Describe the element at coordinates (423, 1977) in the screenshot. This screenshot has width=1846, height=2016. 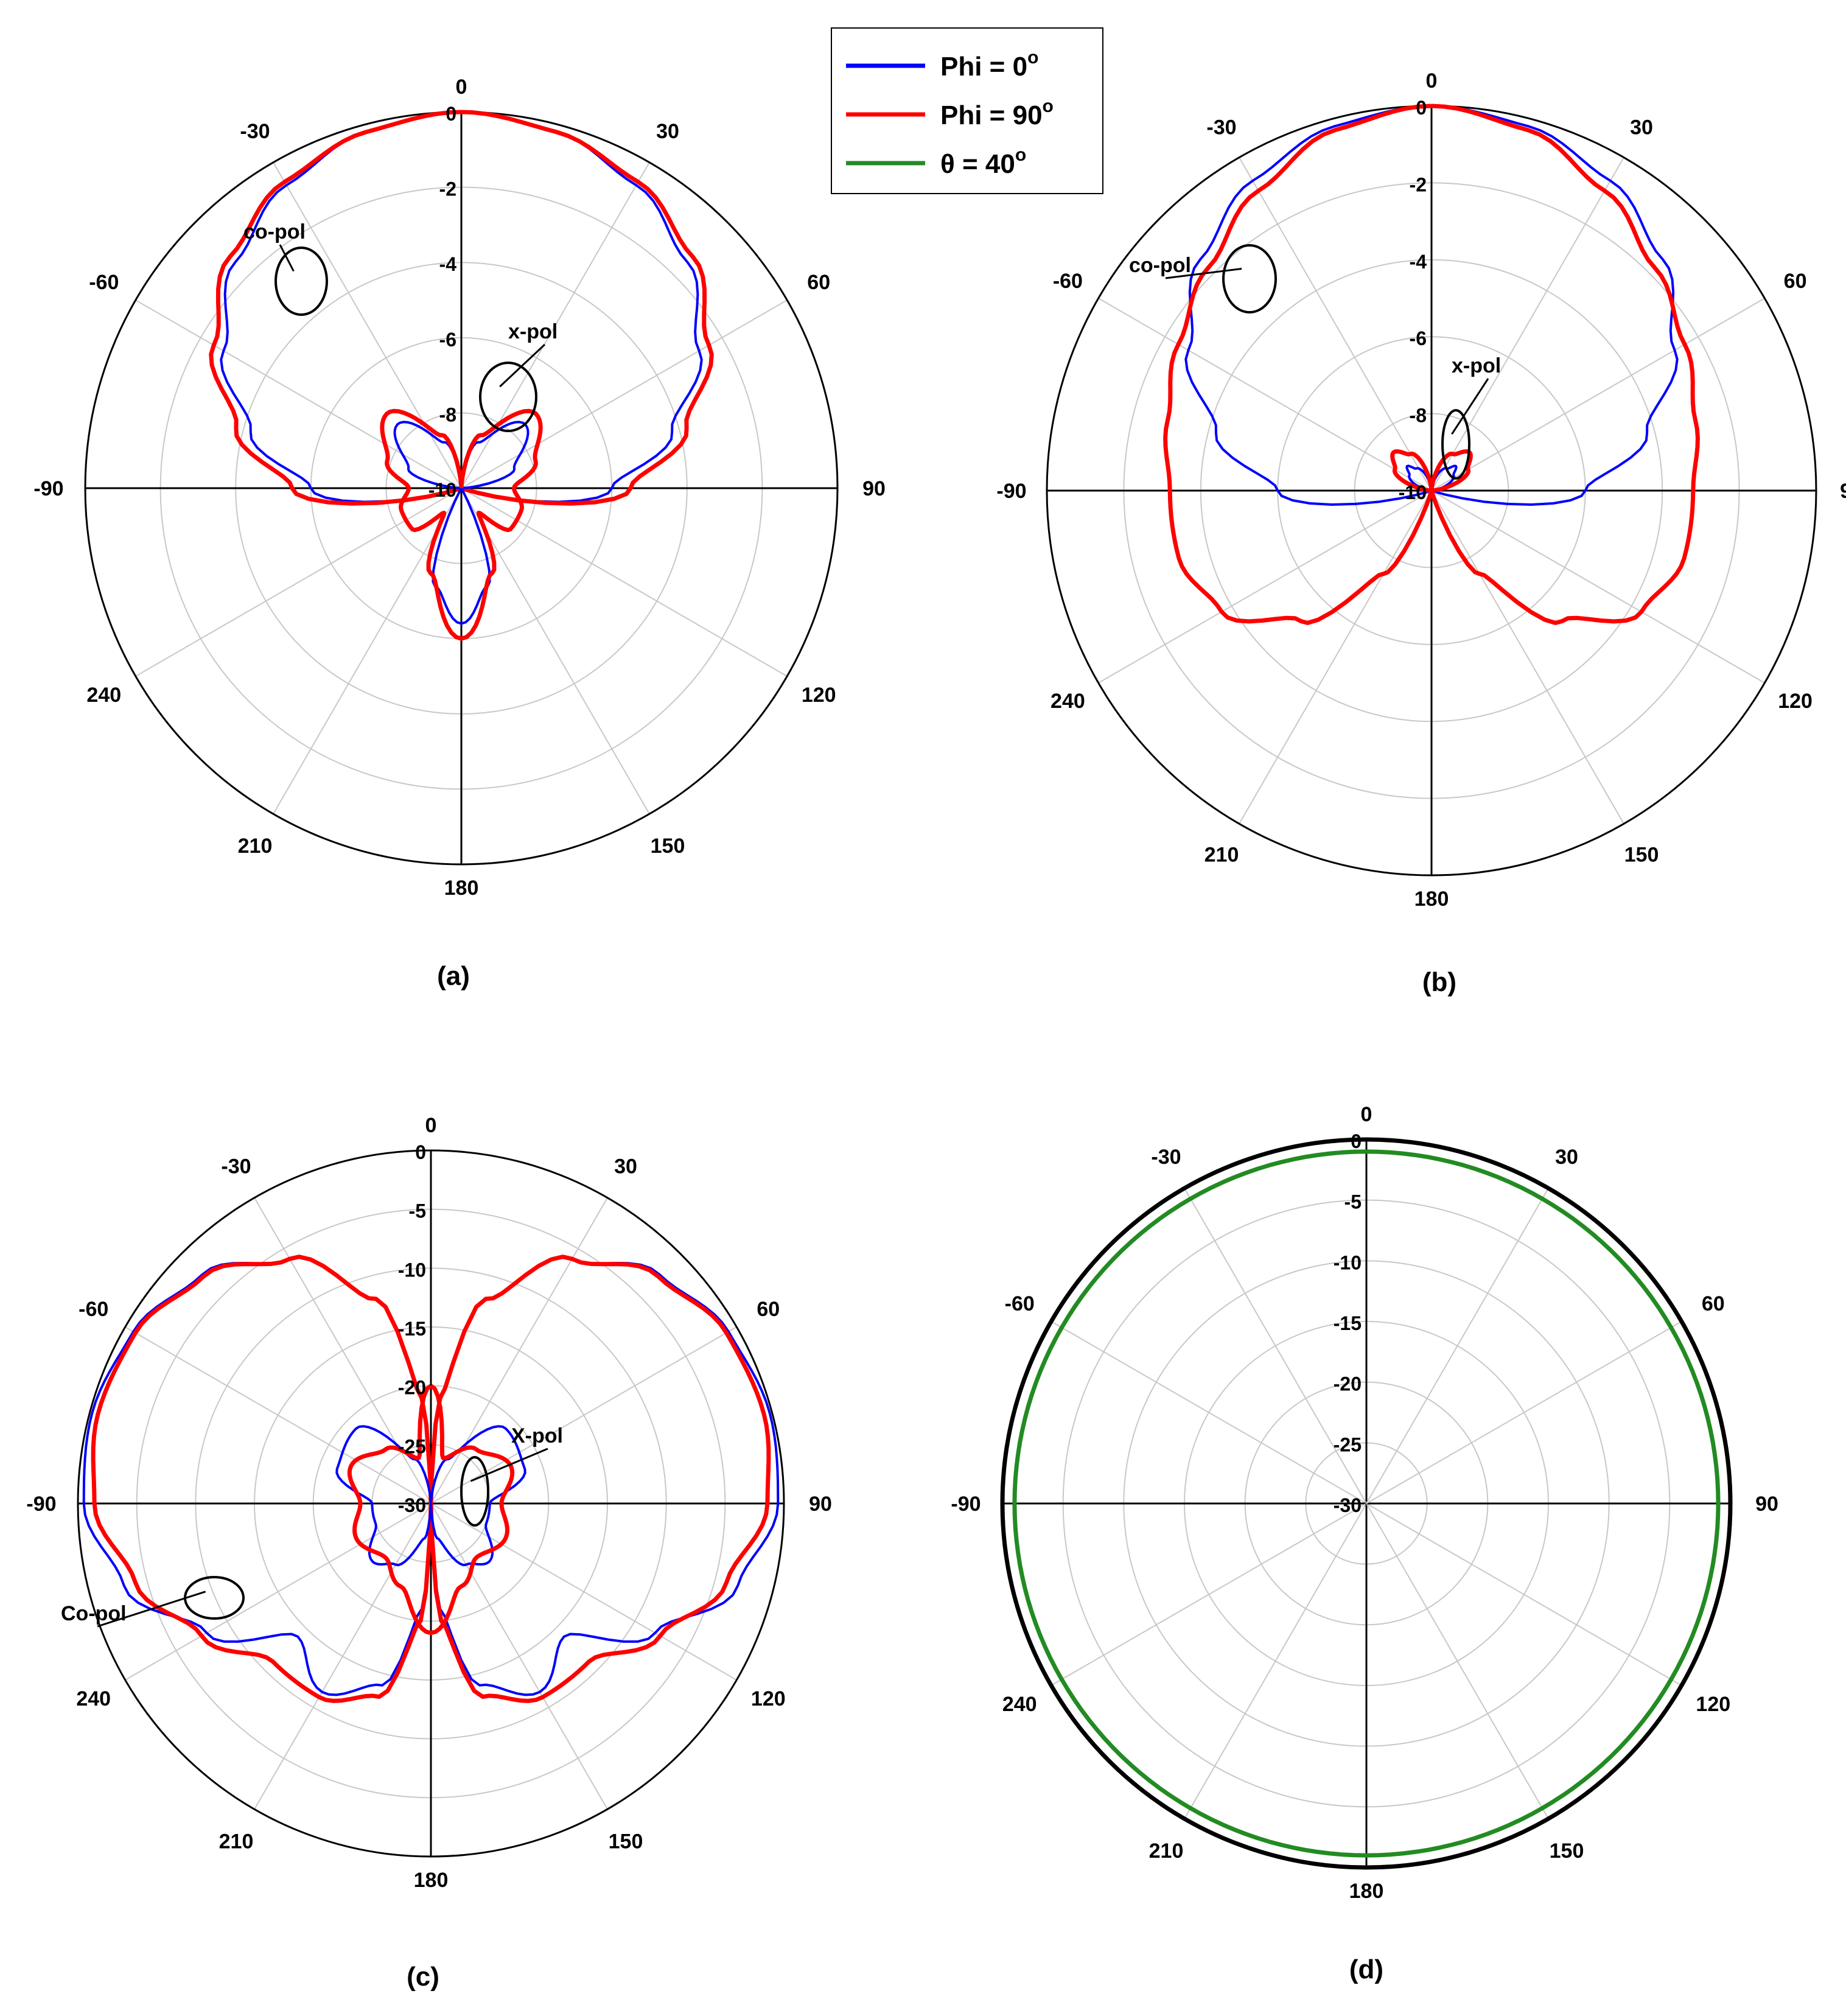
I see `panel-label: (c)` at that location.